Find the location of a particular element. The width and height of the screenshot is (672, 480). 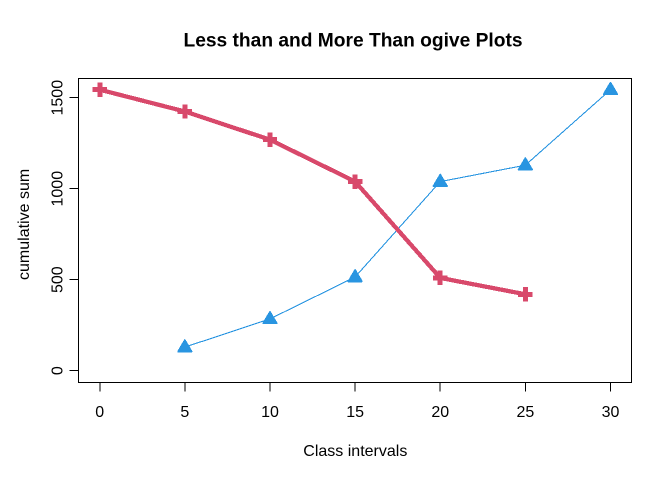

svg-text: 1500 is located at coordinates (58, 98).